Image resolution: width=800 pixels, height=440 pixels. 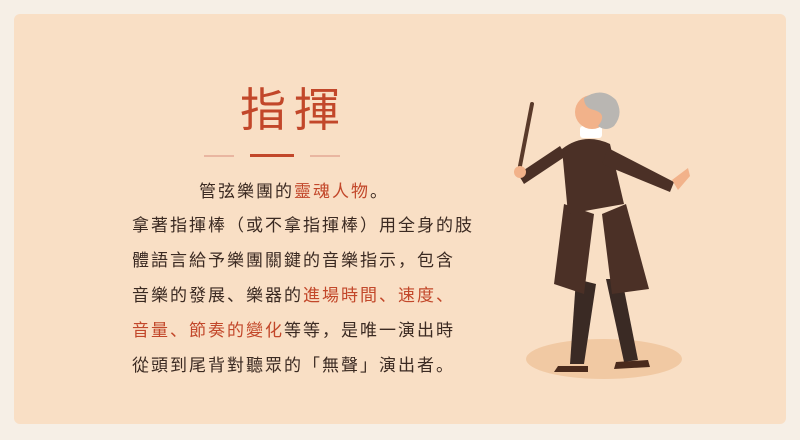 What do you see at coordinates (217, 296) in the screenshot?
I see `body-line-3-text: 音樂的發展、樂器的` at bounding box center [217, 296].